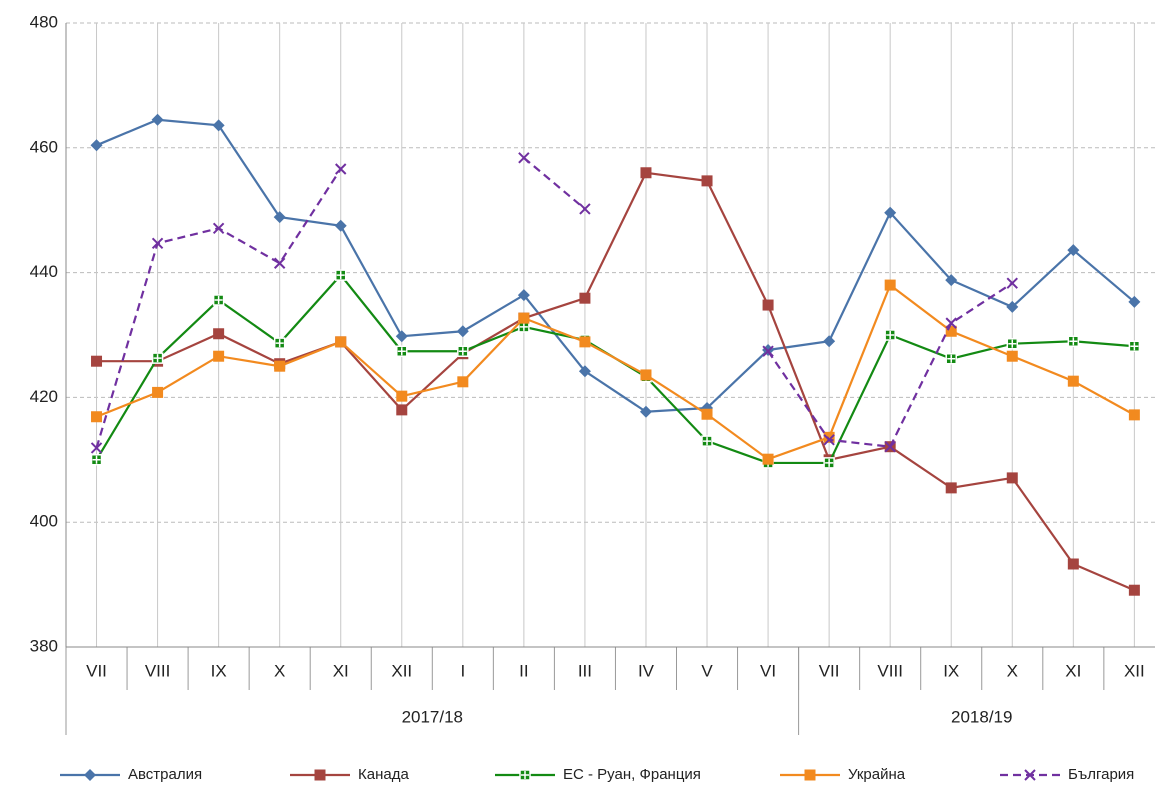 Image resolution: width=1155 pixels, height=789 pixels. Describe the element at coordinates (585, 670) in the screenshot. I see `x-tick-label: III` at that location.